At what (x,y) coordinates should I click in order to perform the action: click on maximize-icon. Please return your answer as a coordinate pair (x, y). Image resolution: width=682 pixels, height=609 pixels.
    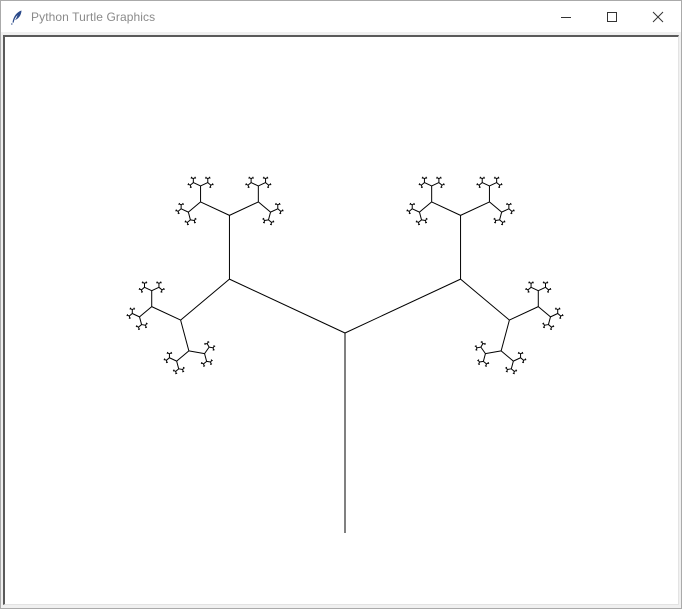
    Looking at the image, I should click on (612, 16).